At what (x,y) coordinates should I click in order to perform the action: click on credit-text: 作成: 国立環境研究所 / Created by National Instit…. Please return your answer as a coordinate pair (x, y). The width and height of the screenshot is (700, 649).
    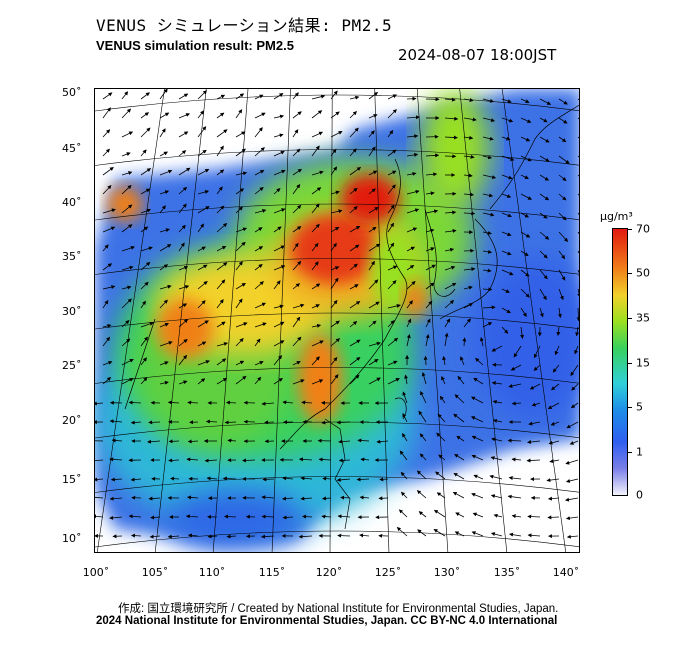
    Looking at the image, I should click on (338, 609).